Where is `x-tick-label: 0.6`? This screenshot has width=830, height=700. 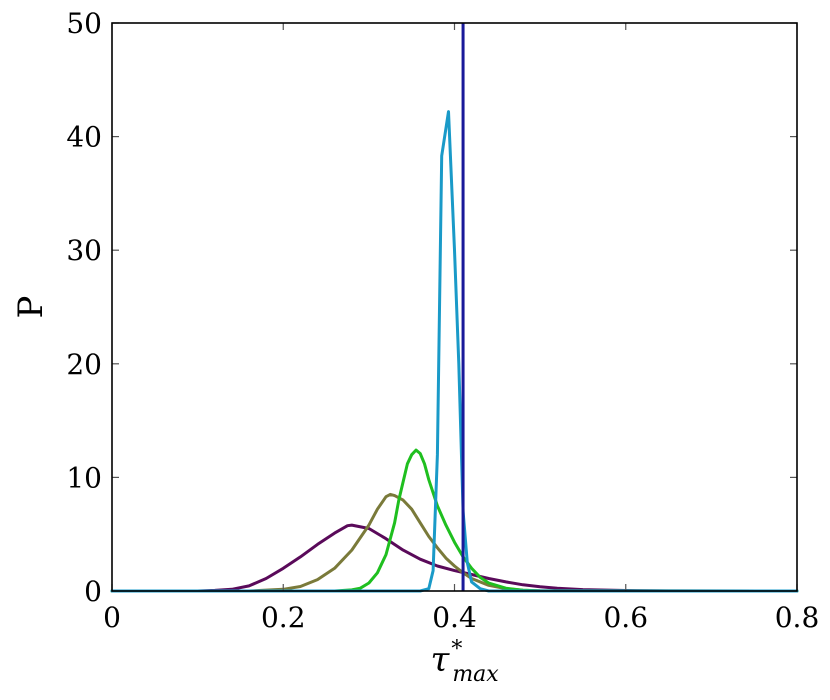 x-tick-label: 0.6 is located at coordinates (625, 617).